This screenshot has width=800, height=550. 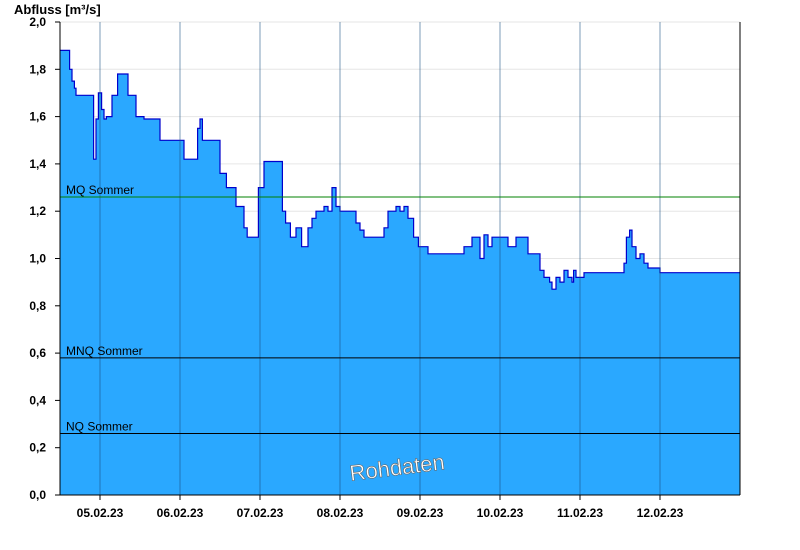 I want to click on y-tick-label: 1,6, so click(x=37, y=117).